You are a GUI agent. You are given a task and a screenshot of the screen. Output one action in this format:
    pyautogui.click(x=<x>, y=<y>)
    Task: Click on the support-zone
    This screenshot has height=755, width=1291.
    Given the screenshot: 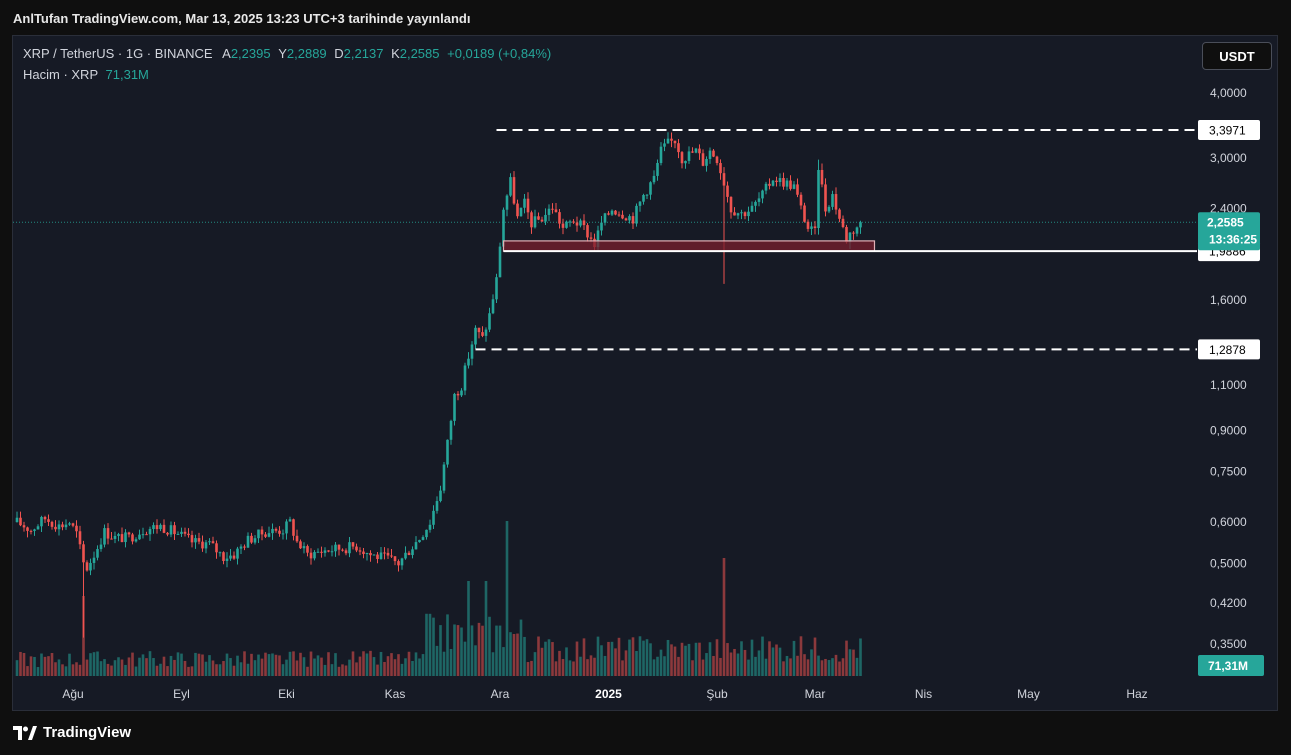 What is the action you would take?
    pyautogui.click(x=689, y=246)
    